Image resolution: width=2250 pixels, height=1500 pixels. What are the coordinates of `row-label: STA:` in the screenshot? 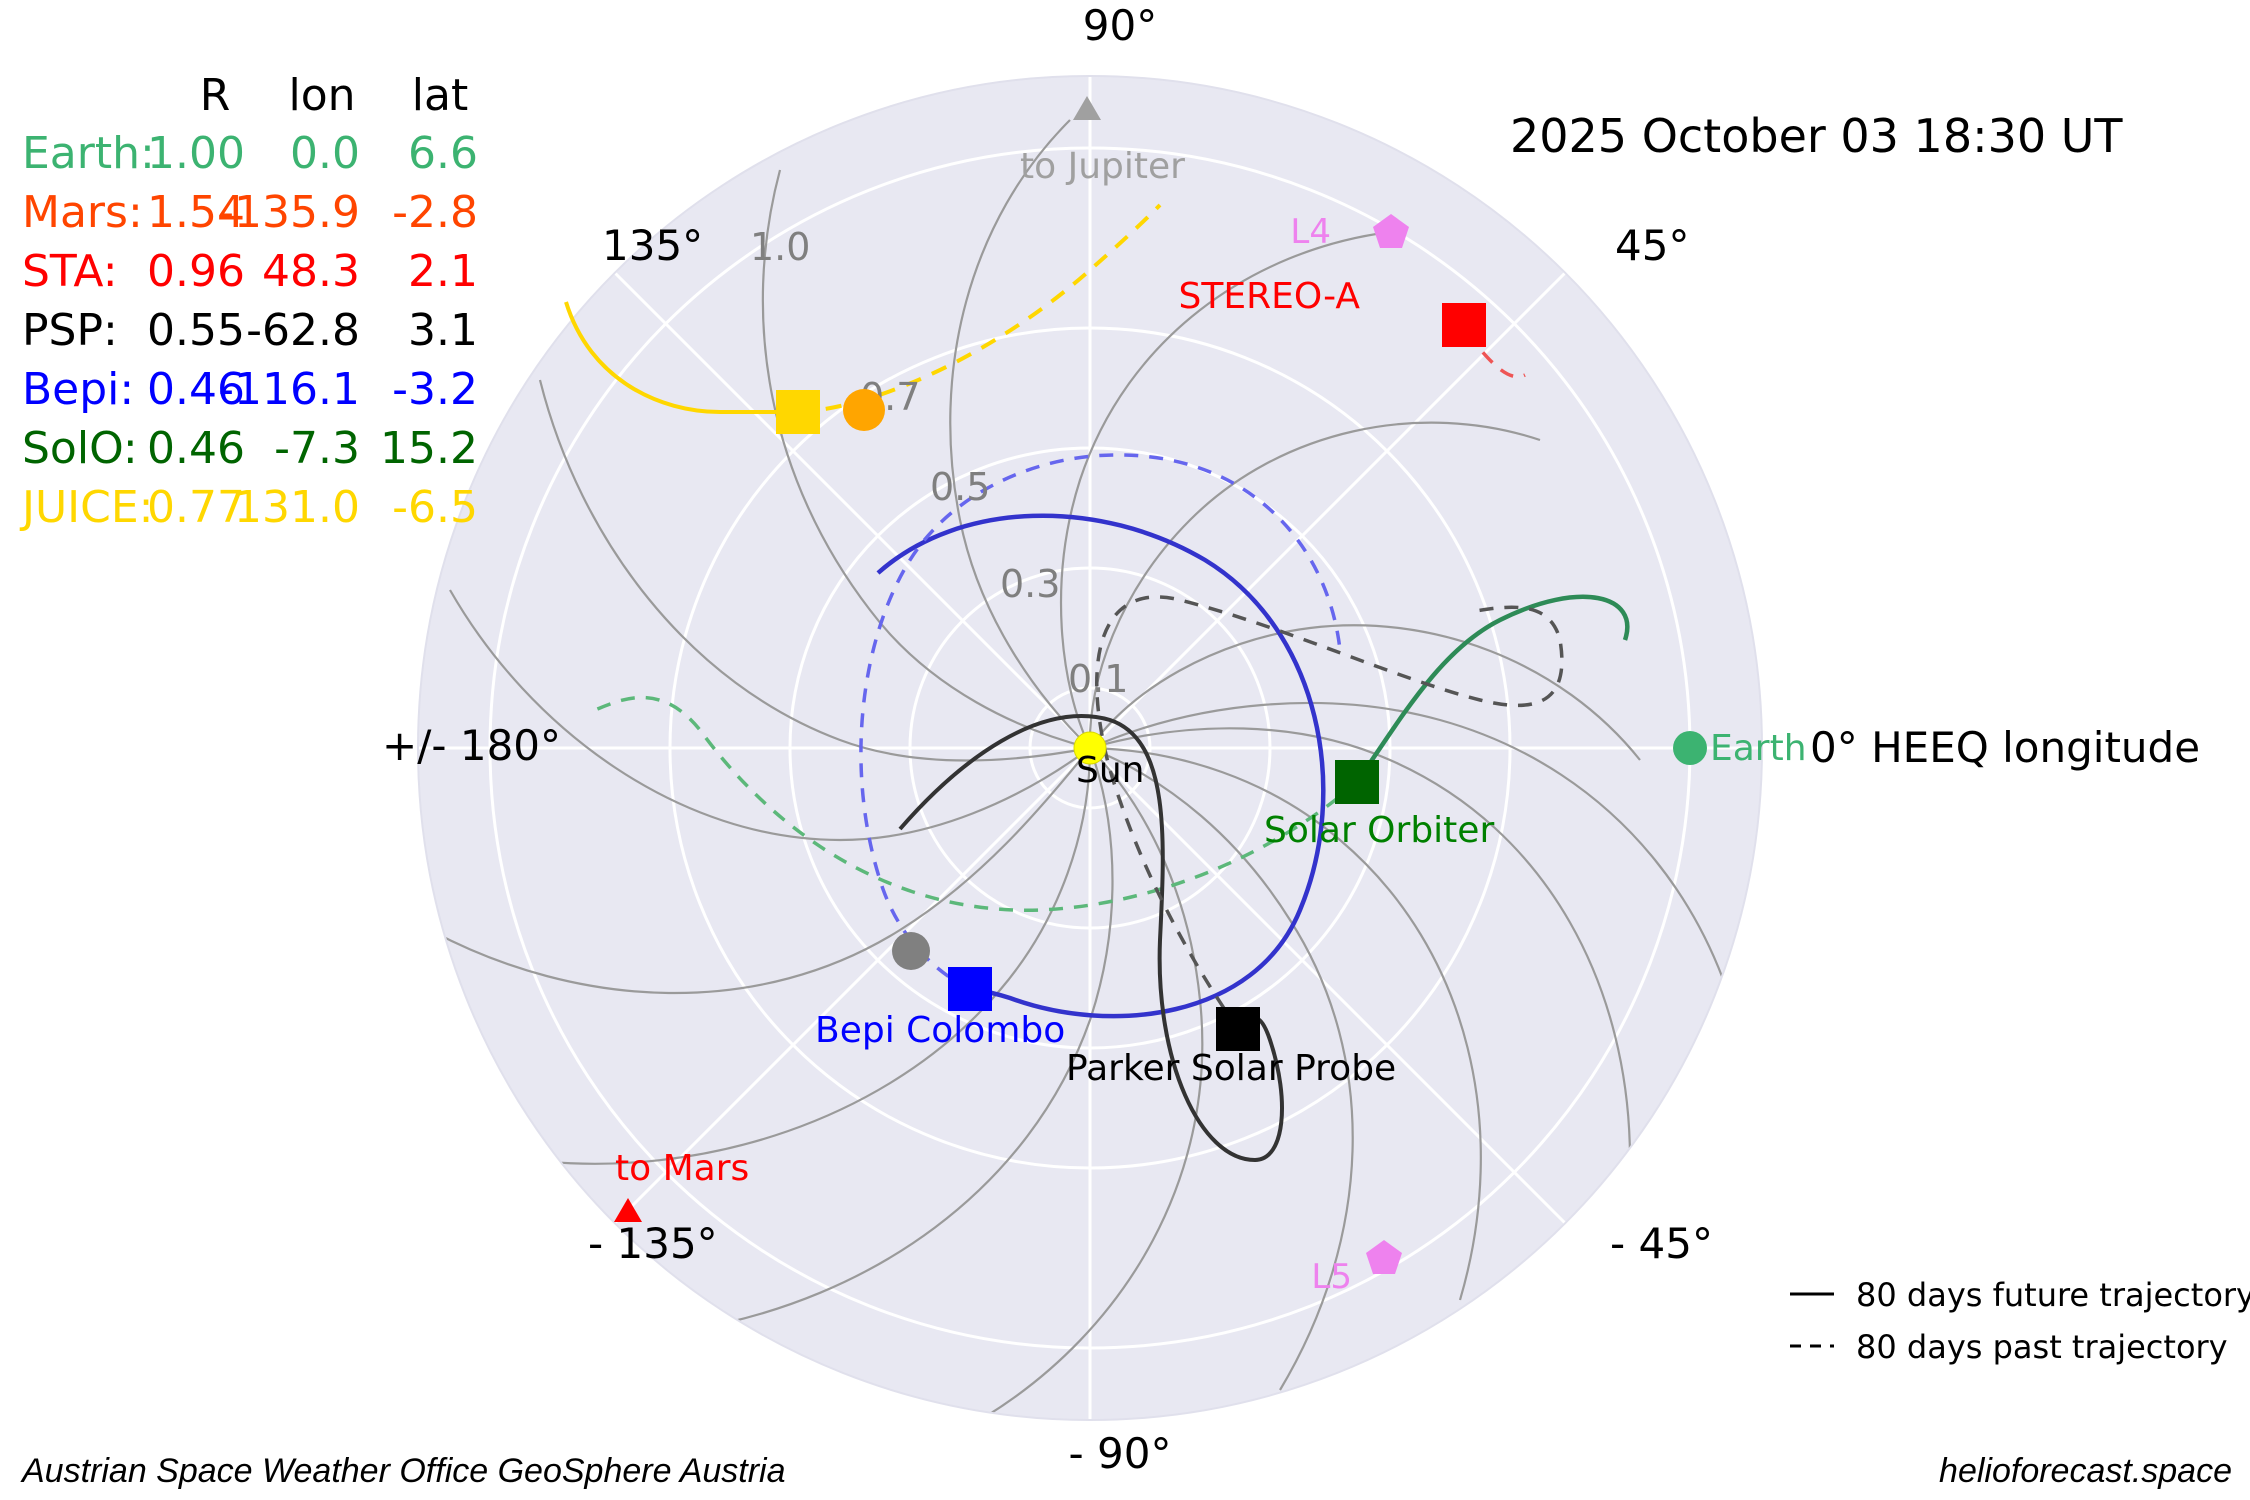 It's located at (70, 271).